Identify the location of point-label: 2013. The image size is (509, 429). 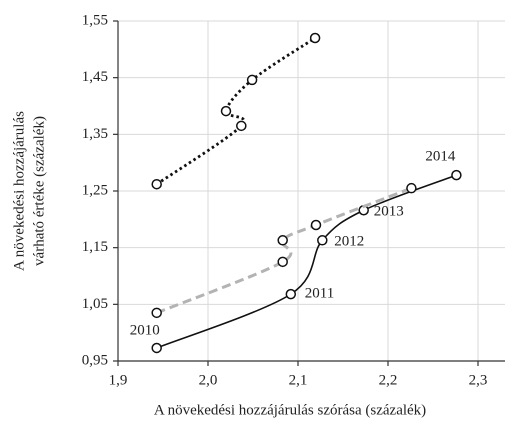
(389, 212).